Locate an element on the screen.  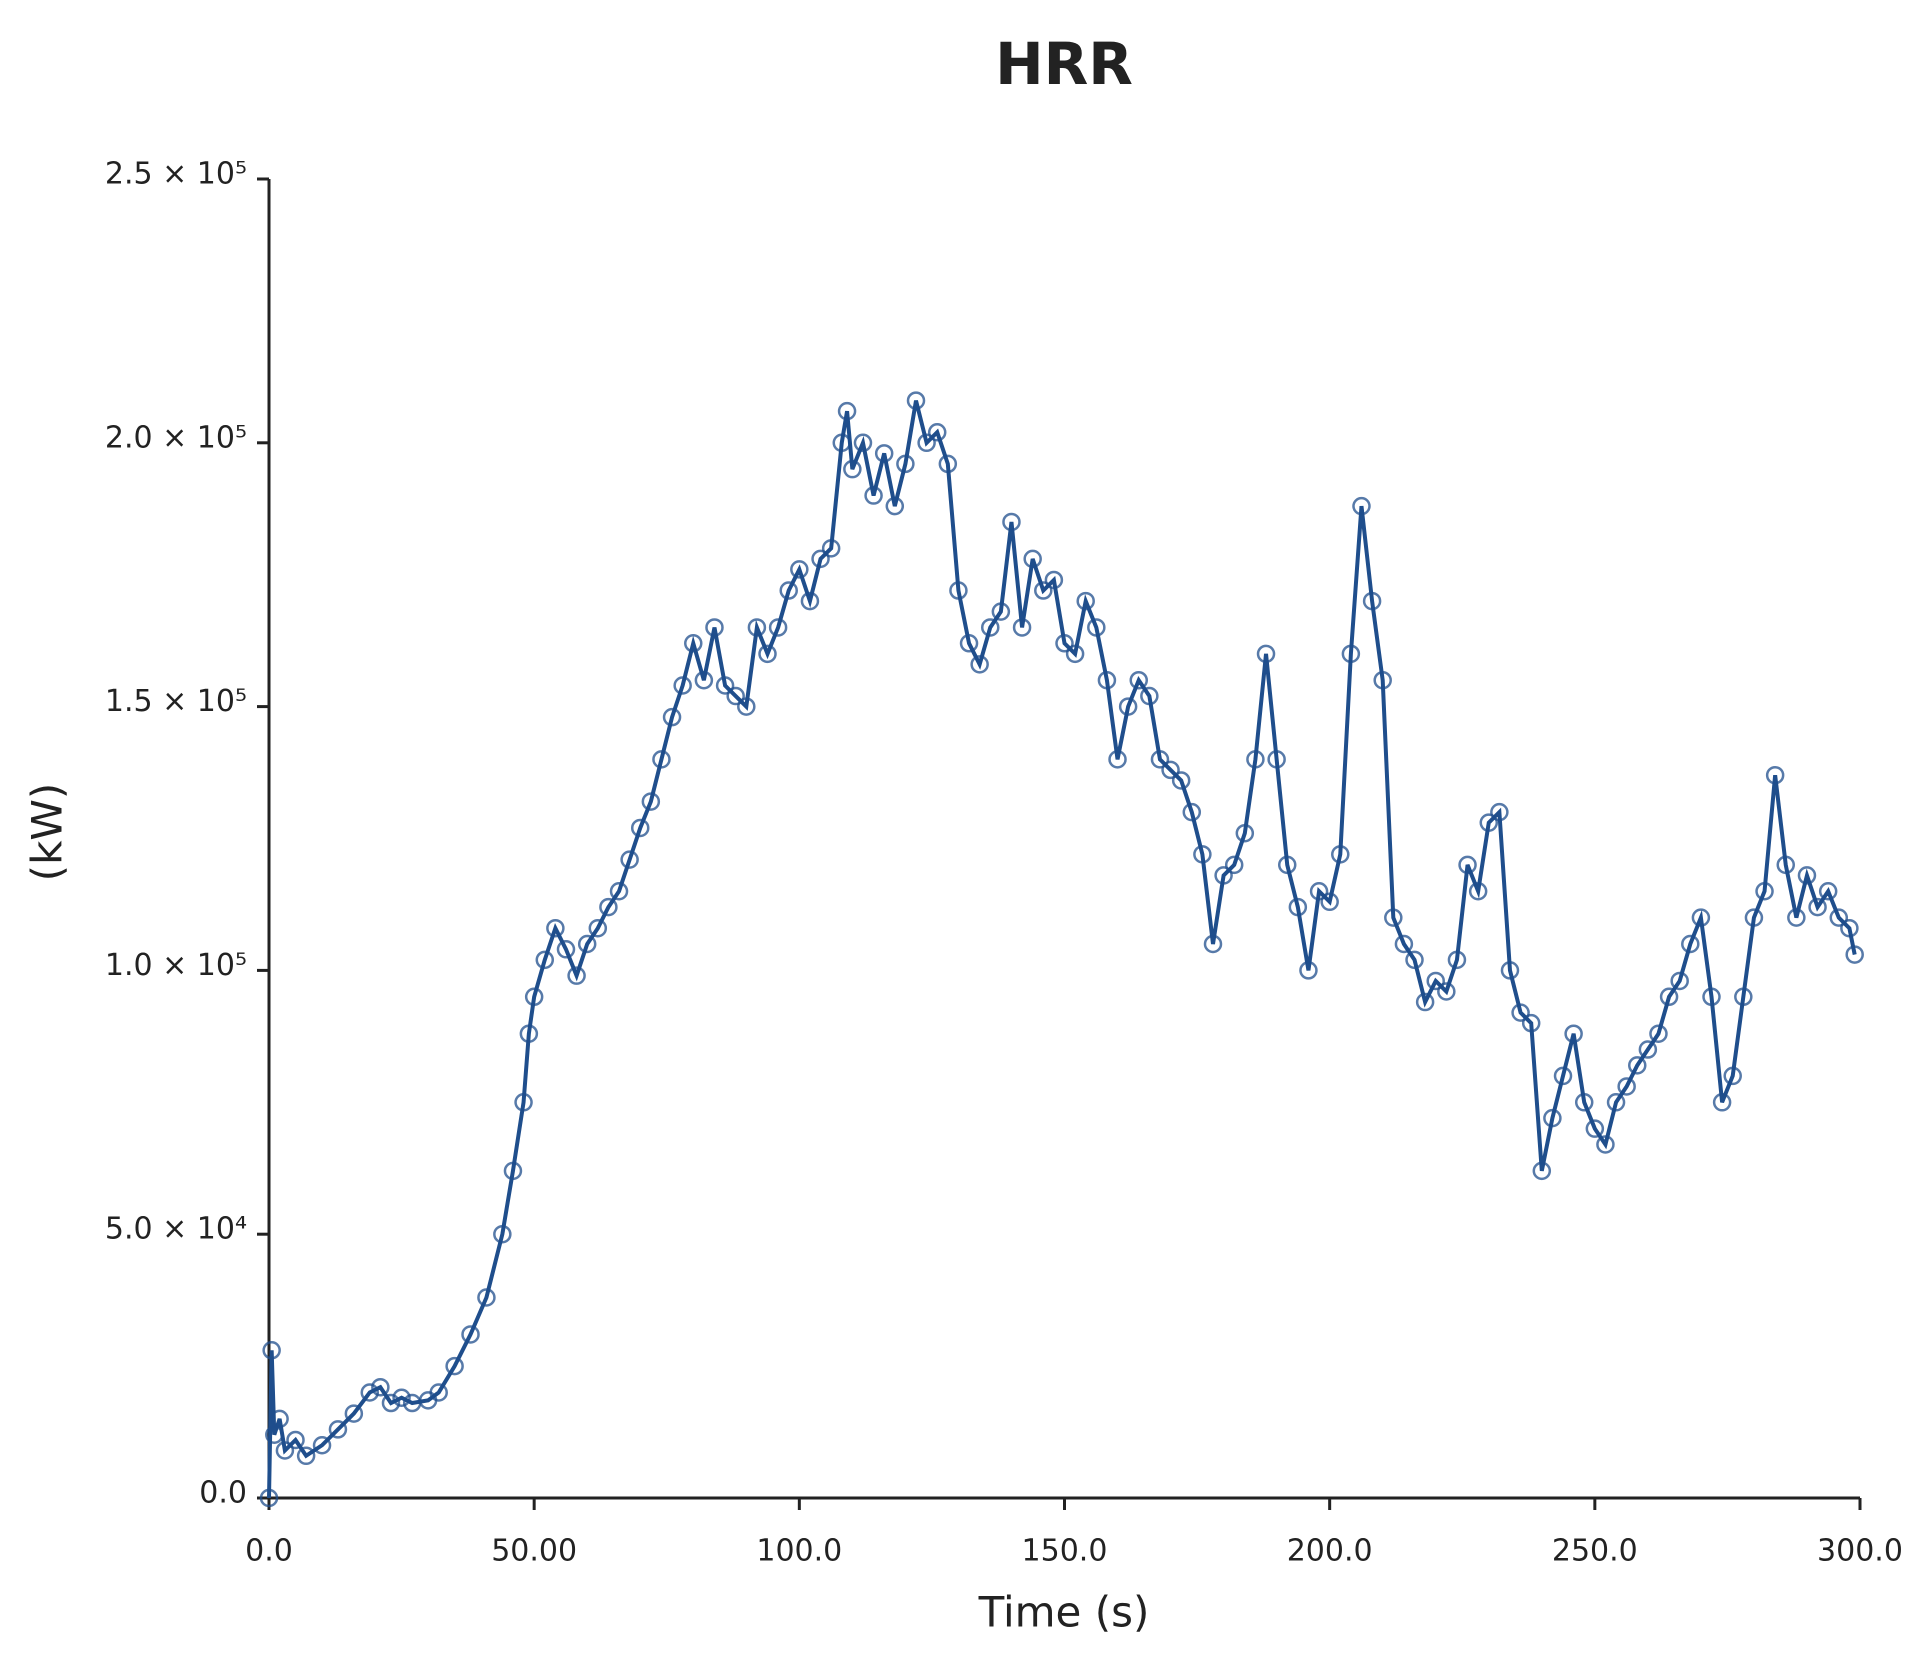
x-tick-label: 150.0 is located at coordinates (1065, 1551).